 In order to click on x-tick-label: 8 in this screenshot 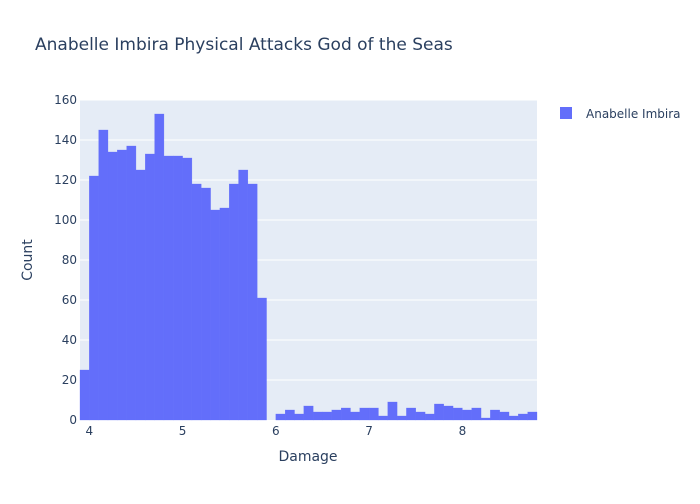, I will do `click(463, 431)`.